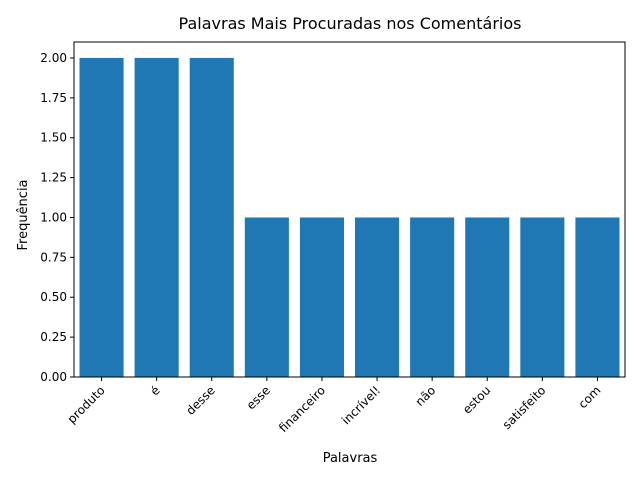  What do you see at coordinates (53, 377) in the screenshot?
I see `y-tick-label: 0.00` at bounding box center [53, 377].